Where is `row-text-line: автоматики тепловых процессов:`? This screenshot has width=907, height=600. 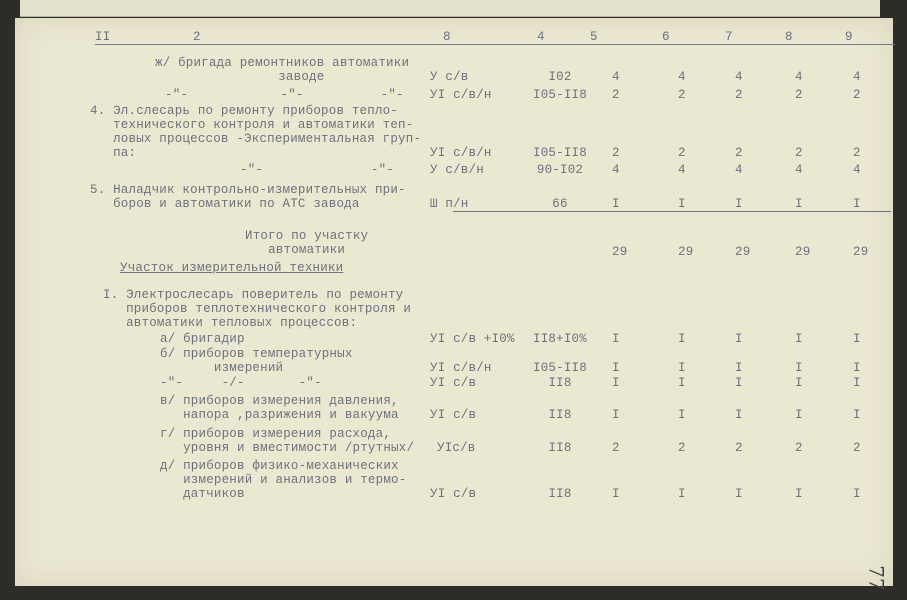
row-text-line: автоматики тепловых процессов: is located at coordinates (230, 323).